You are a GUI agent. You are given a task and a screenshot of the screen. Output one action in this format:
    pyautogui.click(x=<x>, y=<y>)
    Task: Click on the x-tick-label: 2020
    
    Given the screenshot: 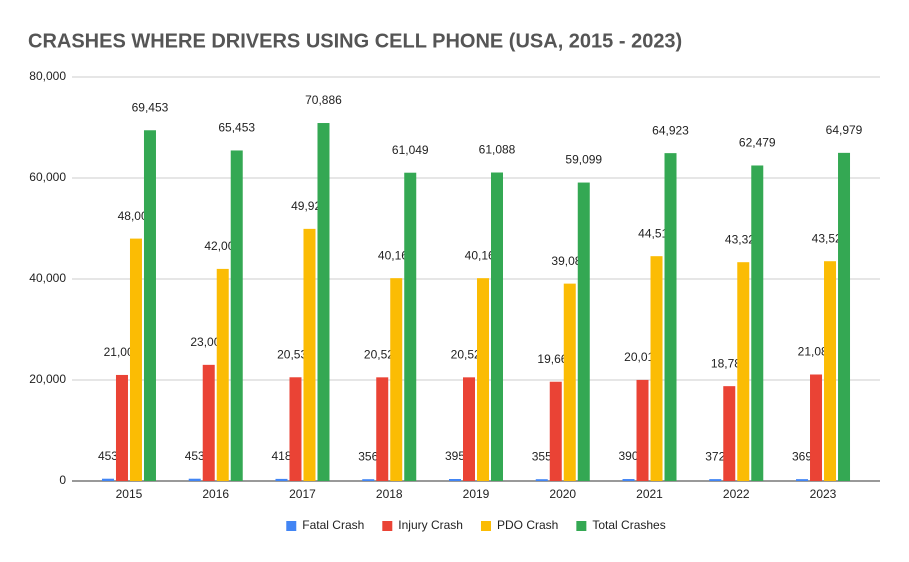 What is the action you would take?
    pyautogui.click(x=562, y=494)
    